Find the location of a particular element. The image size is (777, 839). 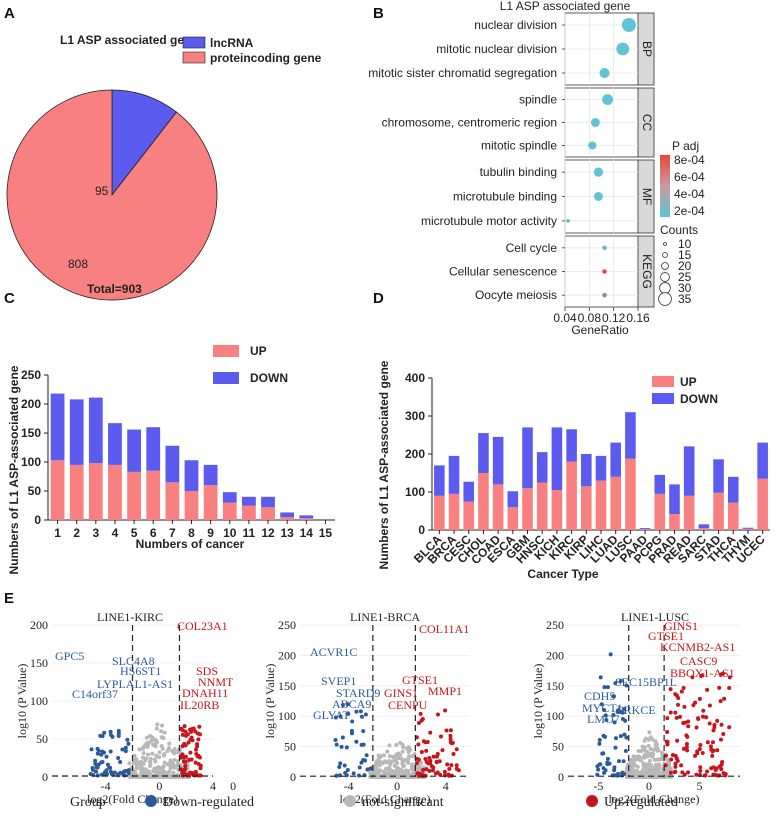

volcano-ytick-label: 100 is located at coordinates (287, 716).